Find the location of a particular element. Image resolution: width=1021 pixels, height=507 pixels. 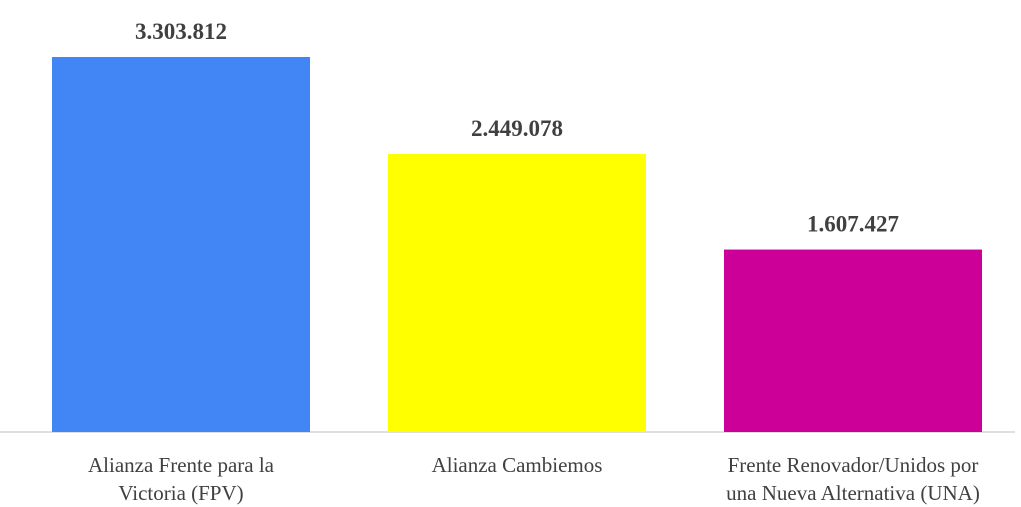

x-tick-label: Alianza Cambiemos is located at coordinates (517, 465).